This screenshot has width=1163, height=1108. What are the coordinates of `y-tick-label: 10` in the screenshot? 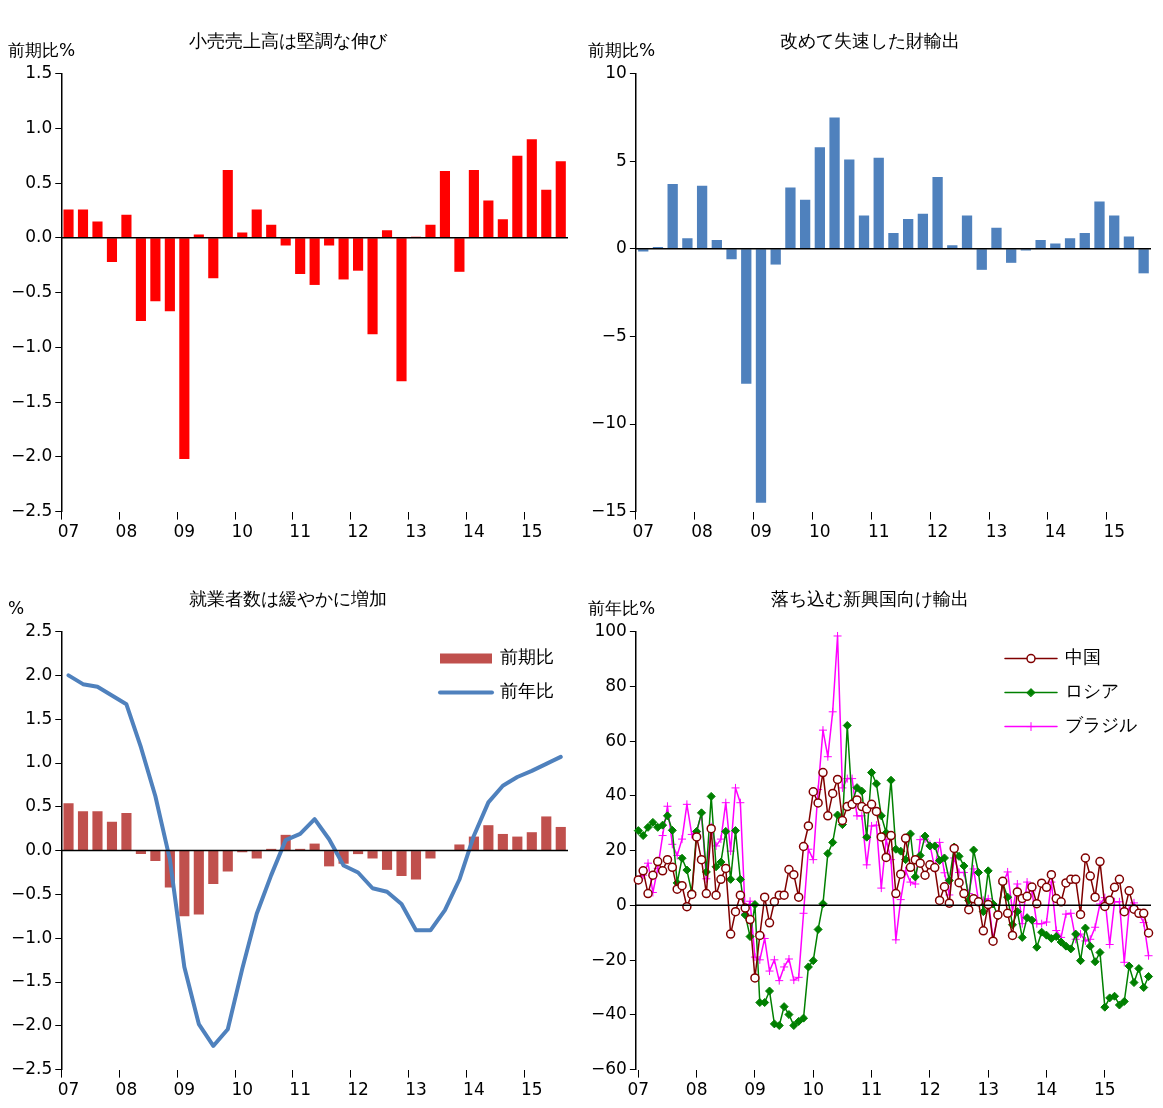 It's located at (616, 72).